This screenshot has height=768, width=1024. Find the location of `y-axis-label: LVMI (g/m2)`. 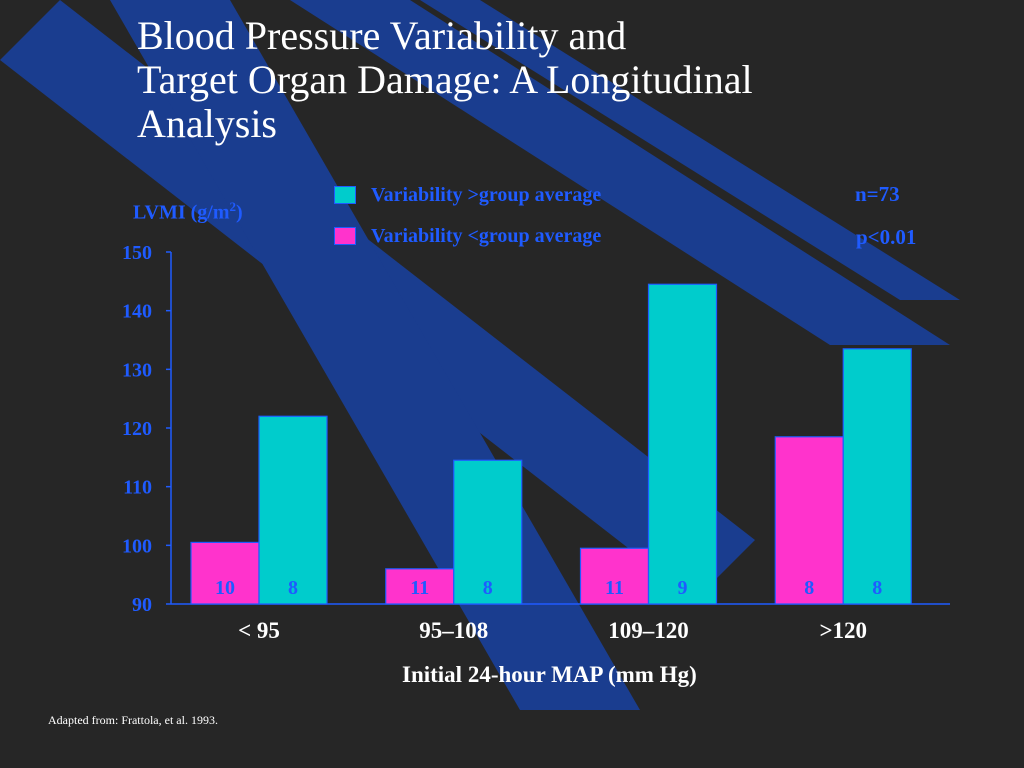

y-axis-label: LVMI (g/m2) is located at coordinates (188, 212).